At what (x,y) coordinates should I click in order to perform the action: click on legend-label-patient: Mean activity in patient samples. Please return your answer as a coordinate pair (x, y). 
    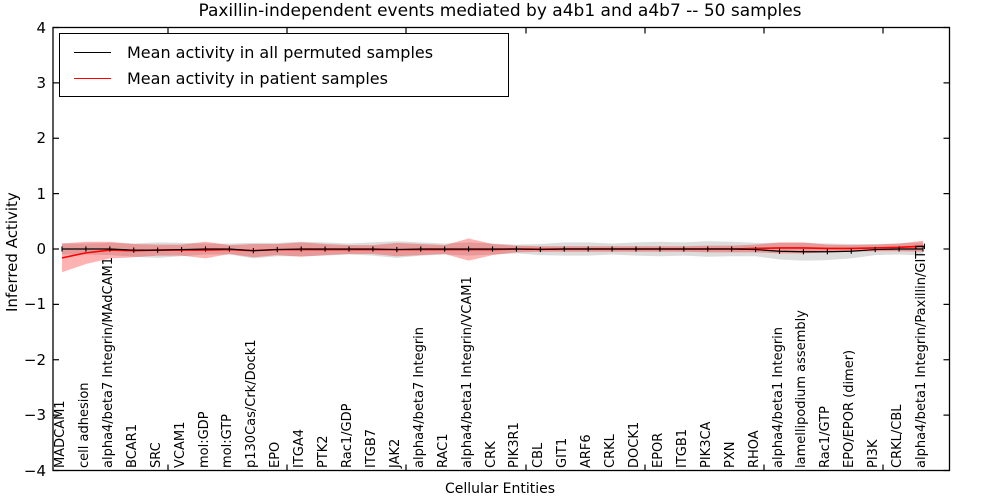
    Looking at the image, I should click on (257, 78).